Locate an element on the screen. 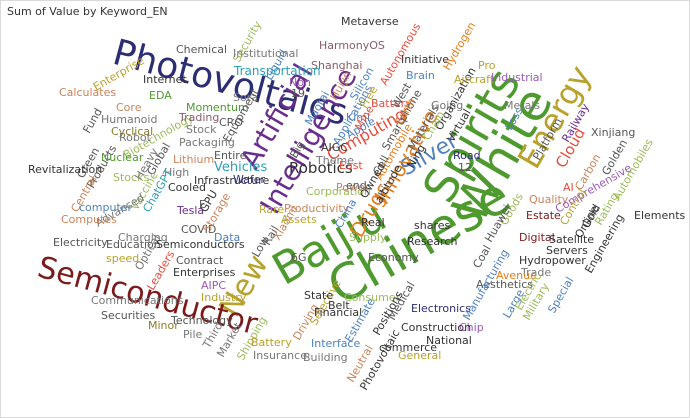 This screenshot has width=690, height=418. word-national: National is located at coordinates (449, 340).